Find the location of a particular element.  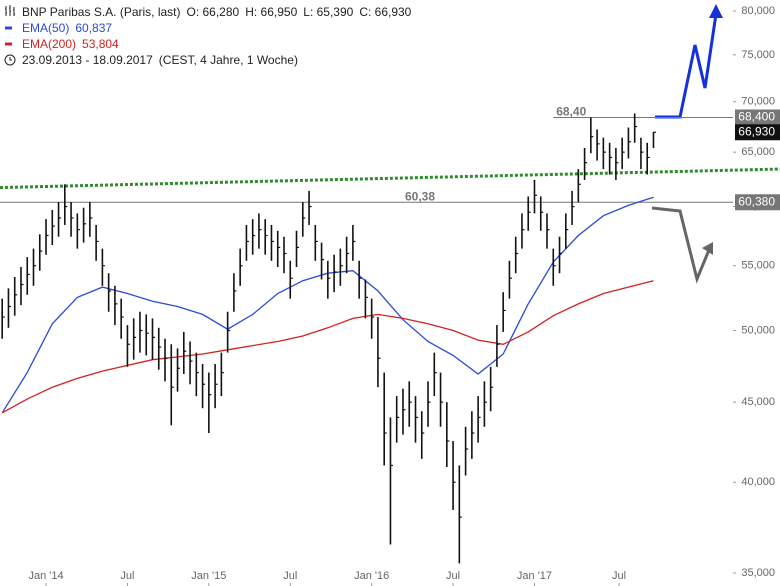

y-tick-label: 45,000 is located at coordinates (758, 402).